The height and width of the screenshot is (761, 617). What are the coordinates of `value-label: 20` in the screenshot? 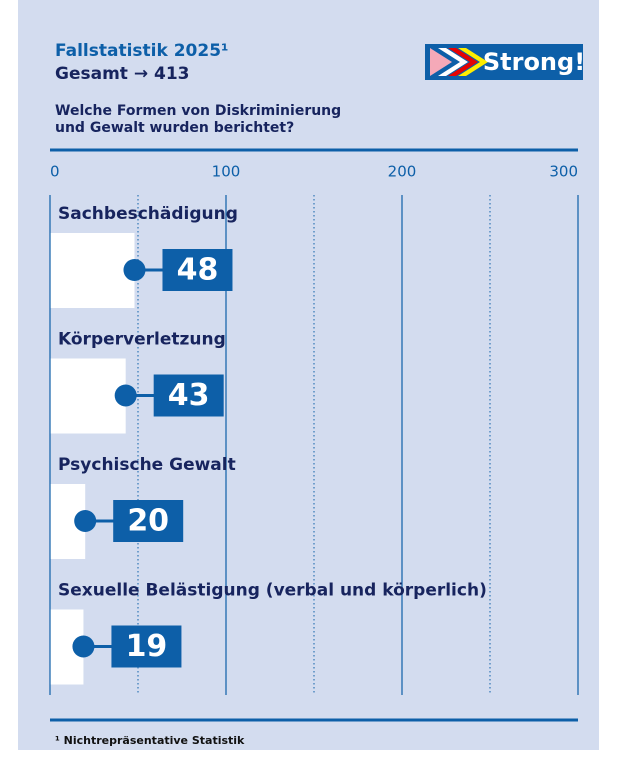 It's located at (148, 521).